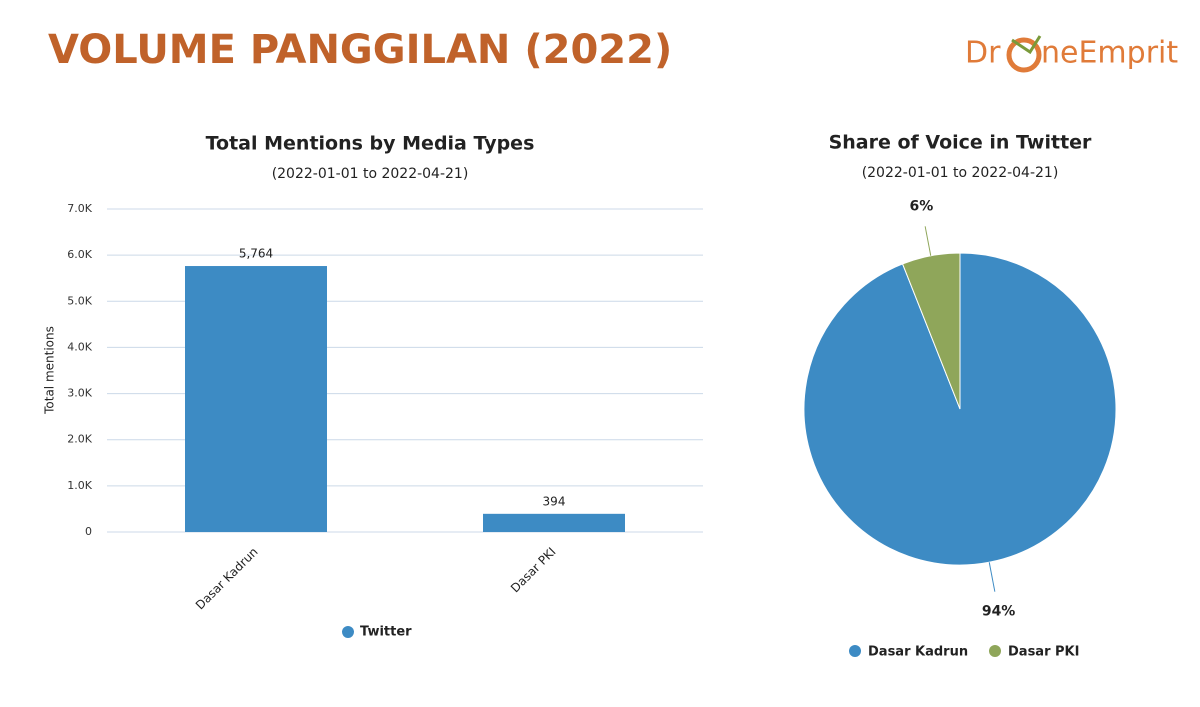 This screenshot has height=707, width=1200. I want to click on slide-title: VOLUME PANGGILAN (2022), so click(360, 50).